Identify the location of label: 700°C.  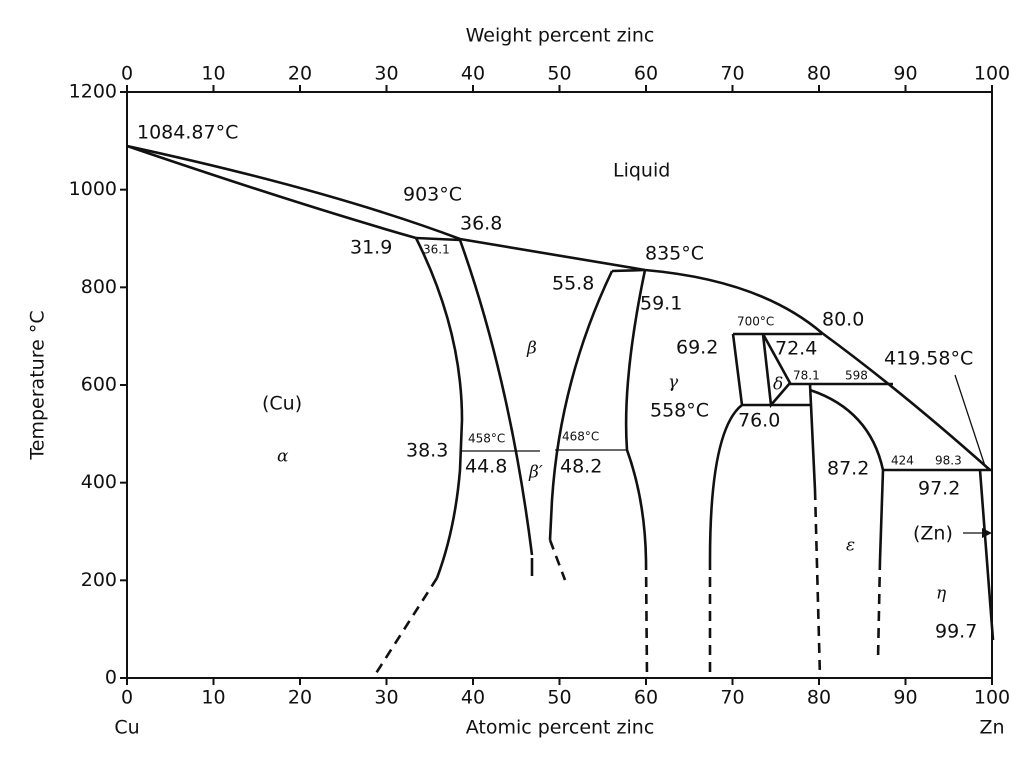
(755, 322).